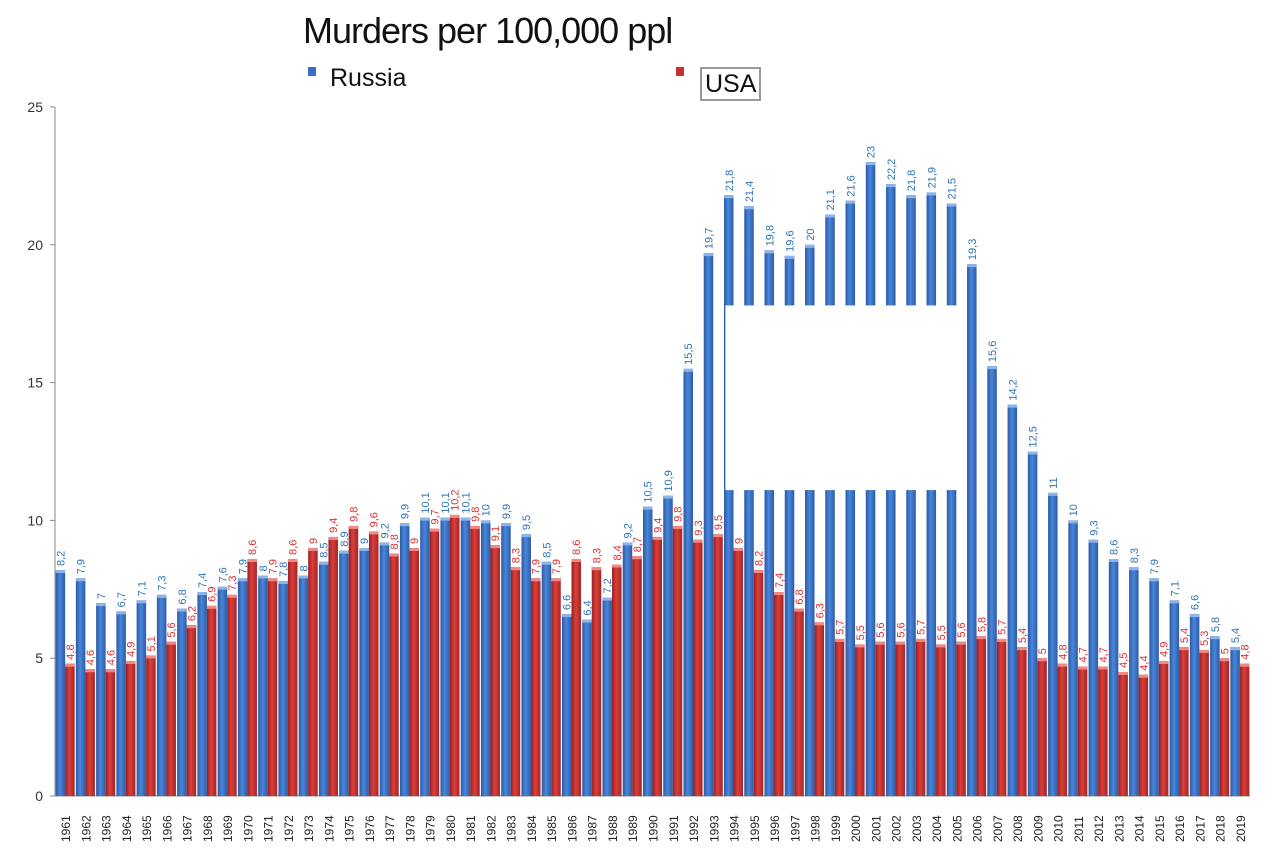 The height and width of the screenshot is (861, 1280). Describe the element at coordinates (941, 720) in the screenshot. I see `bar-usa-2004` at that location.